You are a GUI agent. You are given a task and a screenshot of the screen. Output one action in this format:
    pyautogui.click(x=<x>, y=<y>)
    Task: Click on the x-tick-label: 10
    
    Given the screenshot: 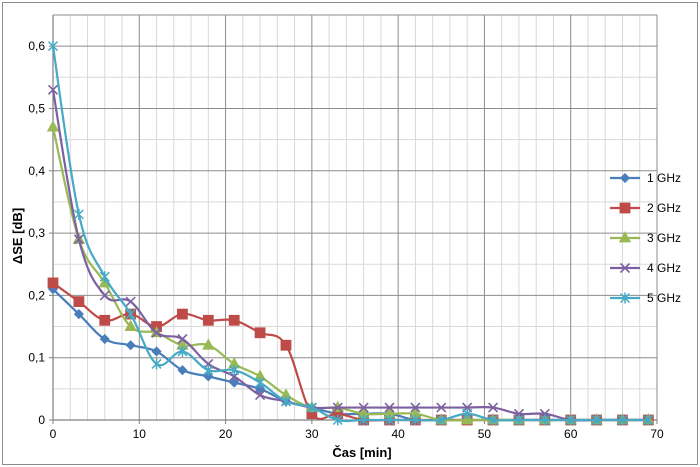 What is the action you would take?
    pyautogui.click(x=140, y=434)
    